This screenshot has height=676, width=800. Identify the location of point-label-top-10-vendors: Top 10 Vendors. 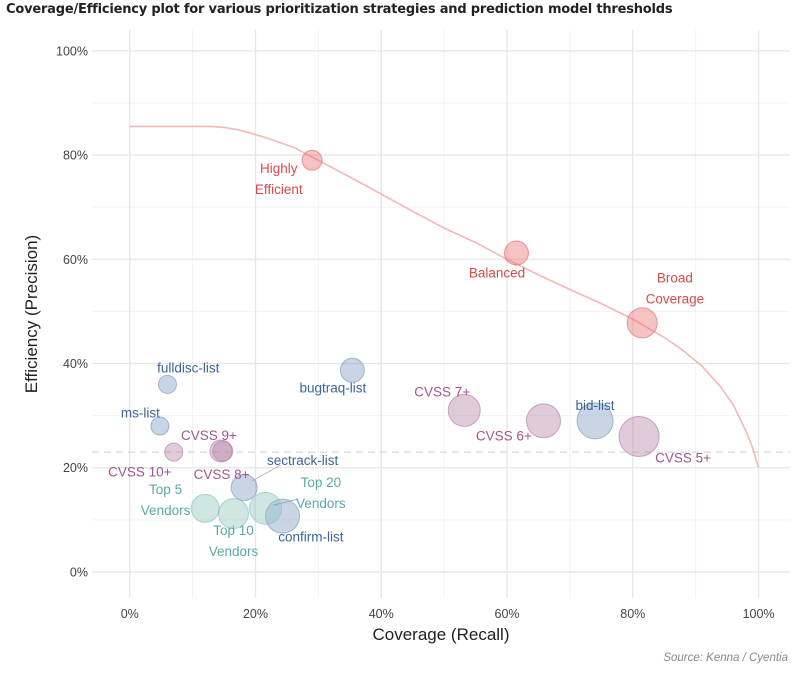
(234, 541).